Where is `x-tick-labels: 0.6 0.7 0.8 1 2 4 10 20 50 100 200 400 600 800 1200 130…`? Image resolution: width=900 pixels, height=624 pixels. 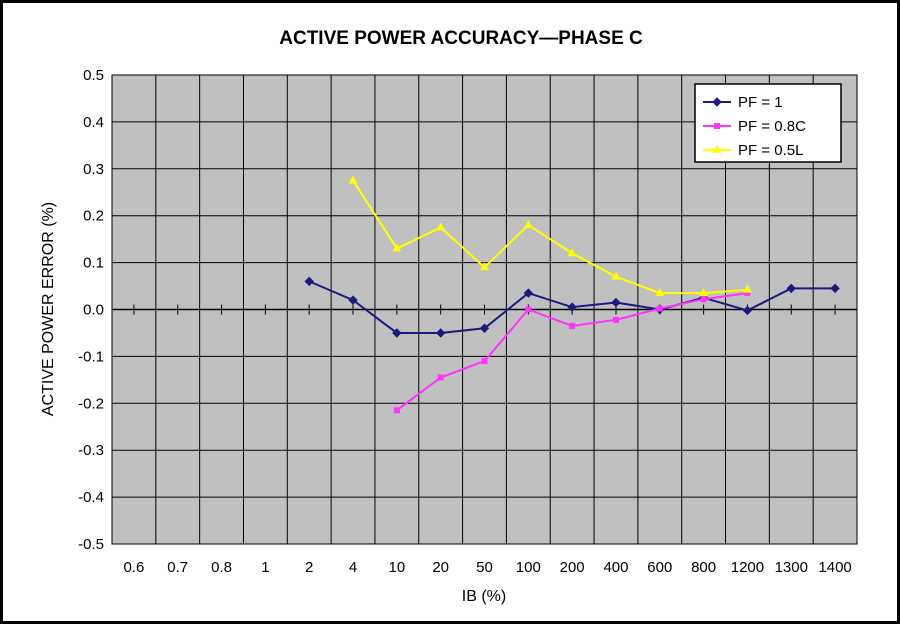 x-tick-labels: 0.6 0.7 0.8 1 2 4 10 20 50 100 200 400 600 800 1200 130… is located at coordinates (487, 567).